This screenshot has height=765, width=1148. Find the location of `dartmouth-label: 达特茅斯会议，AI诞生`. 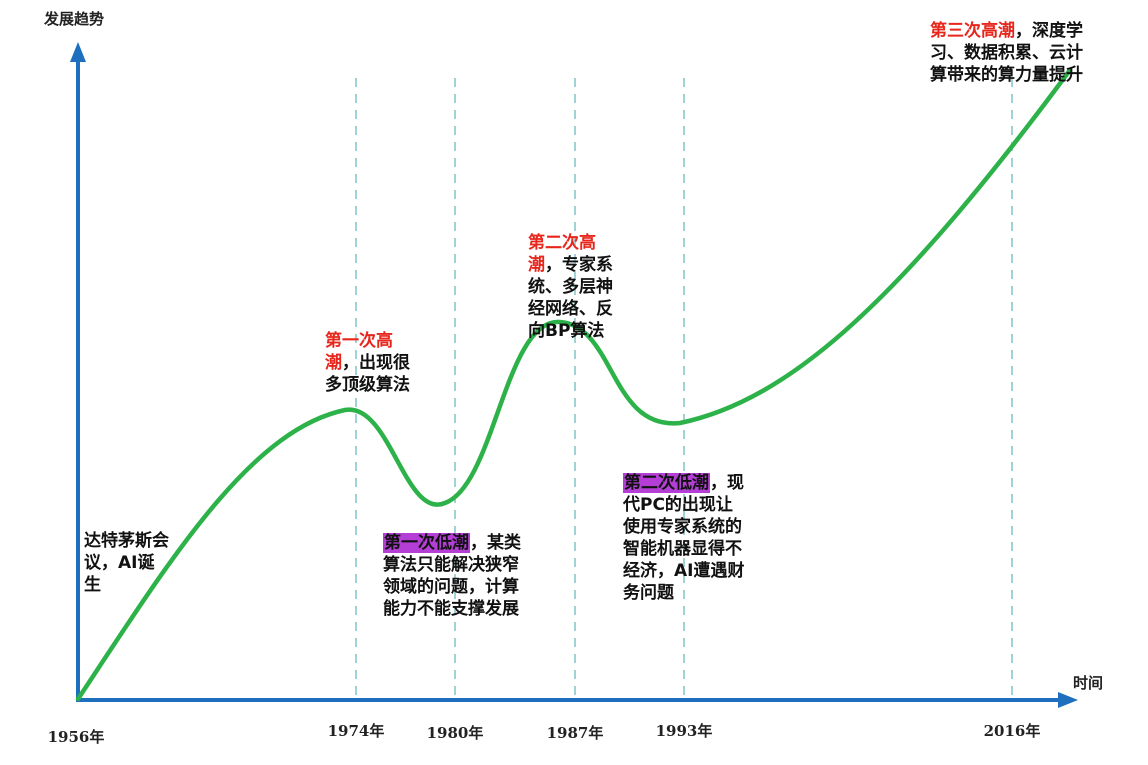

dartmouth-label: 达特茅斯会议，AI诞生 is located at coordinates (127, 563).